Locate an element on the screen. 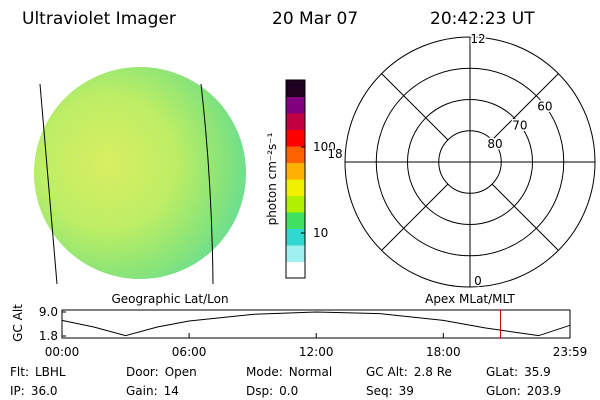 The height and width of the screenshot is (400, 600). altitude-plot: 9.0 1.8 00:00 06:00 12:00 18:00 23:59 is located at coordinates (313, 332).